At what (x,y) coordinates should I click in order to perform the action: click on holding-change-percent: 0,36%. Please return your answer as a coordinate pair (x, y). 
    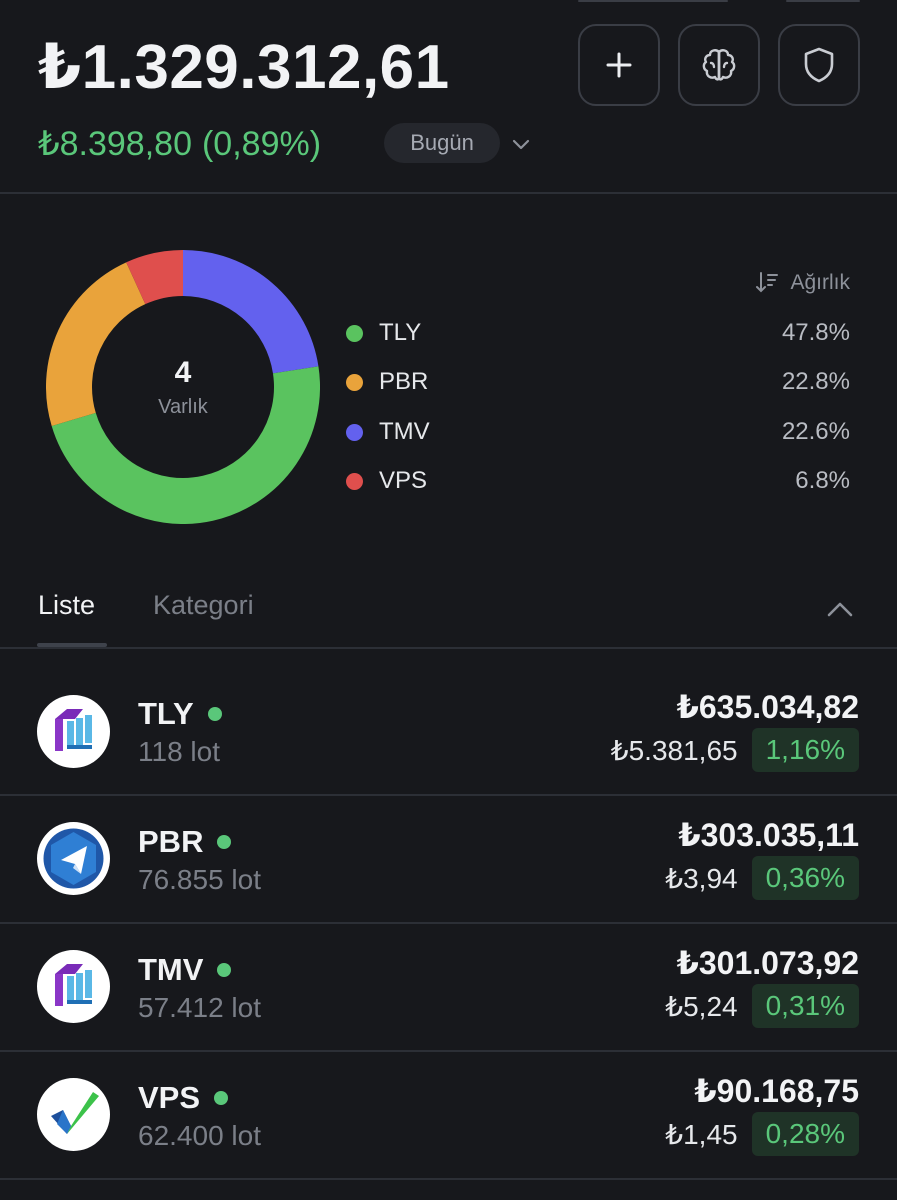
    Looking at the image, I should click on (805, 878).